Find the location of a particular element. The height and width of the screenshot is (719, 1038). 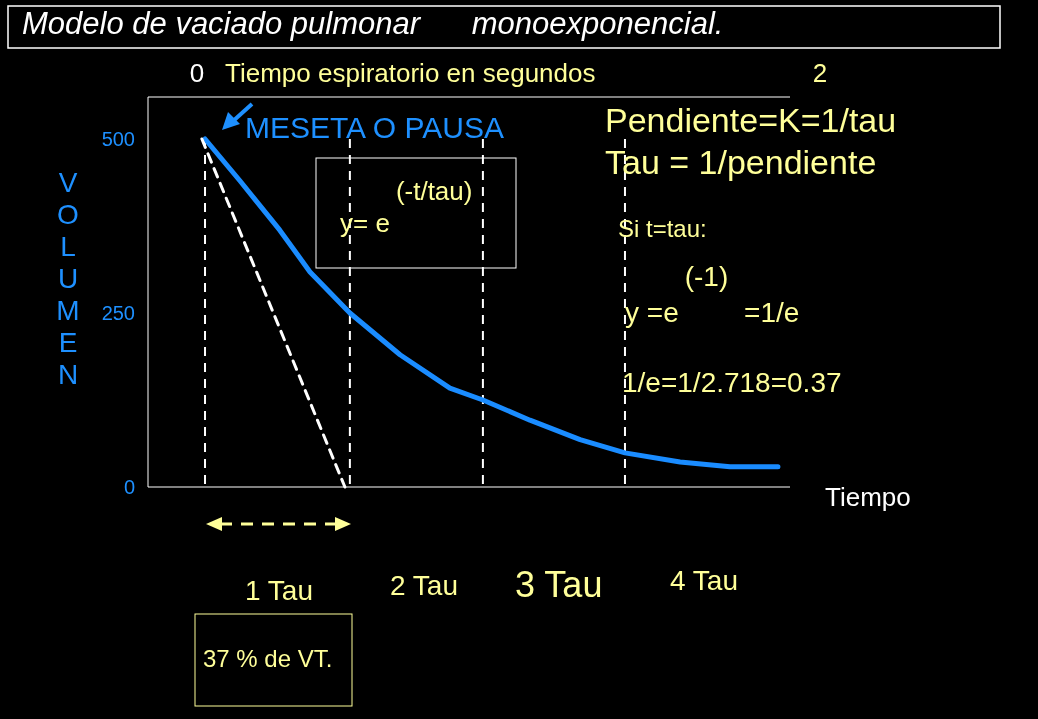

y-axis-title: VOLUMEN is located at coordinates (68, 278).